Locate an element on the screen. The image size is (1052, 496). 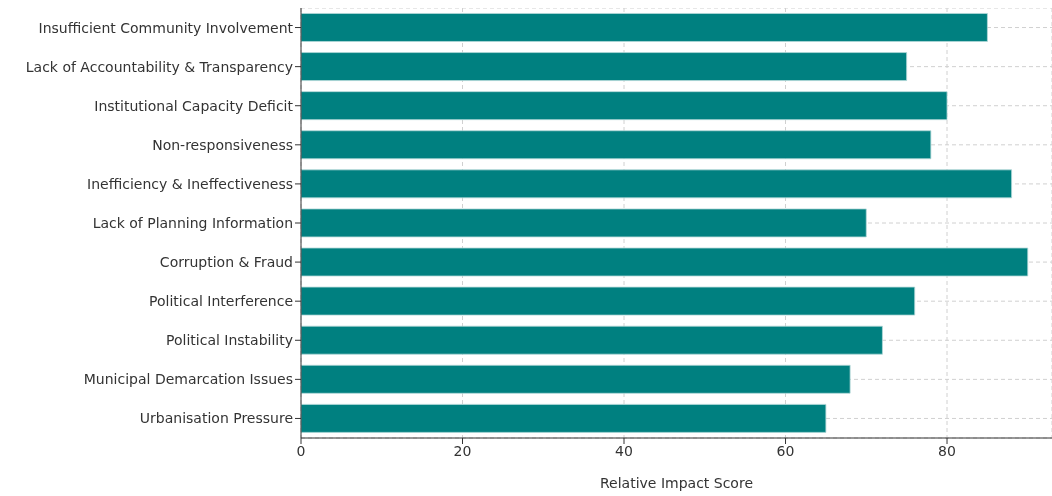
x-tick-label: 0 is located at coordinates (301, 450).